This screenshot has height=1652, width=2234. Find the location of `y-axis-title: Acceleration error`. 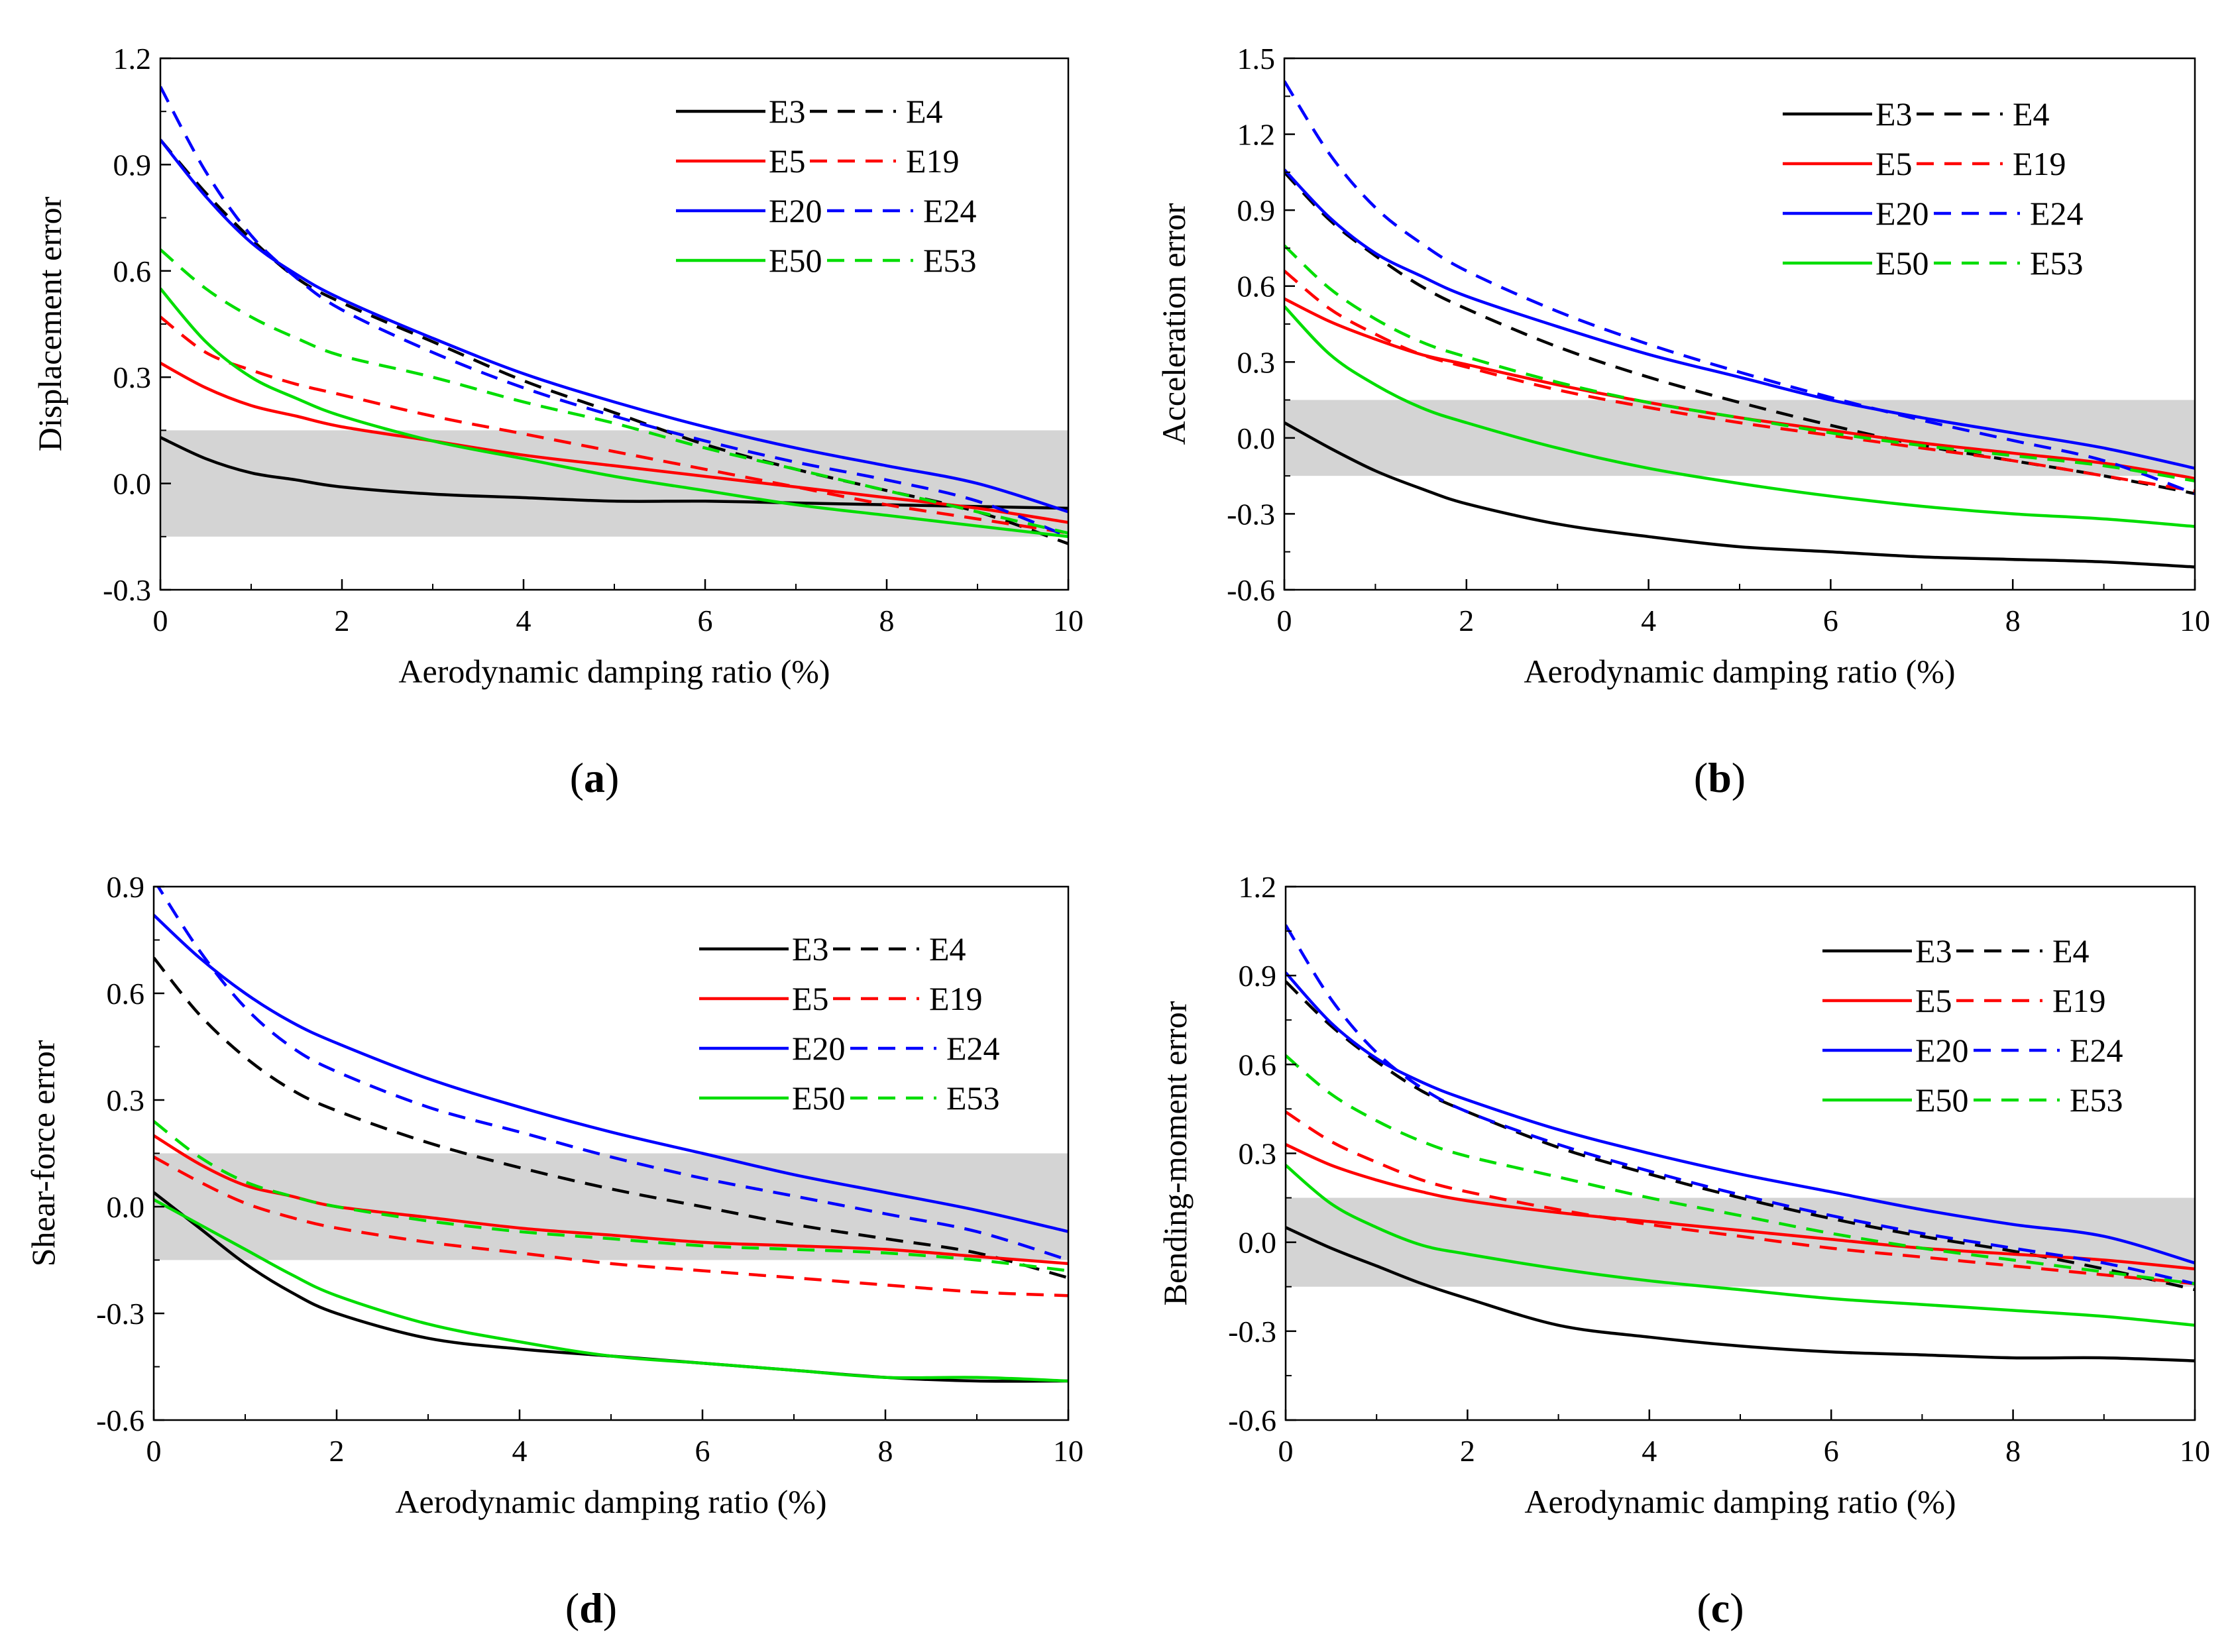

y-axis-title: Acceleration error is located at coordinates (1173, 324).